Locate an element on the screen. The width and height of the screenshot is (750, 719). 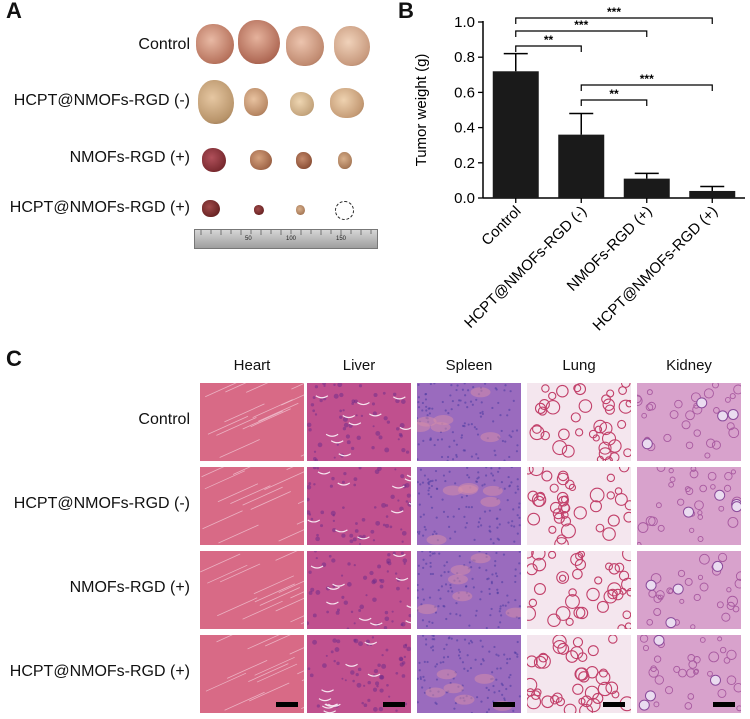
panel-letter-c: C is located at coordinates (14, 358).